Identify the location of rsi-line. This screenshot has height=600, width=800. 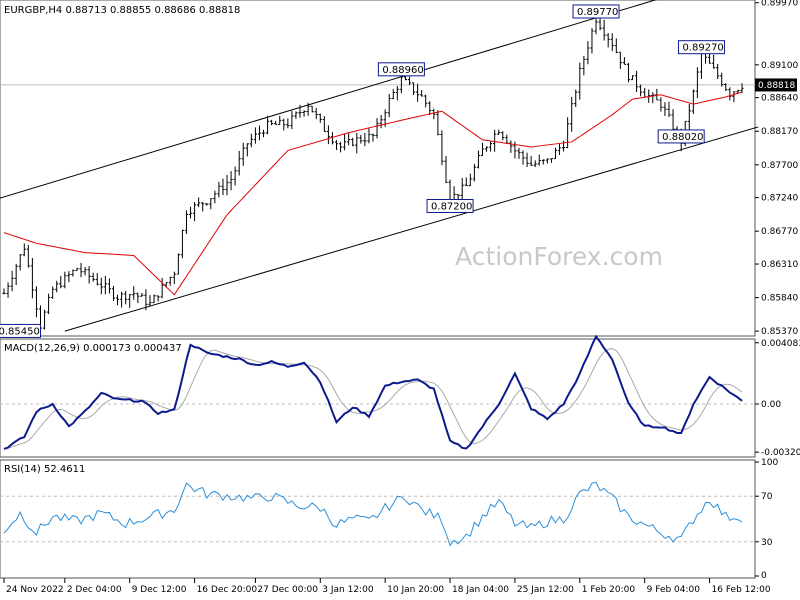
(373, 514).